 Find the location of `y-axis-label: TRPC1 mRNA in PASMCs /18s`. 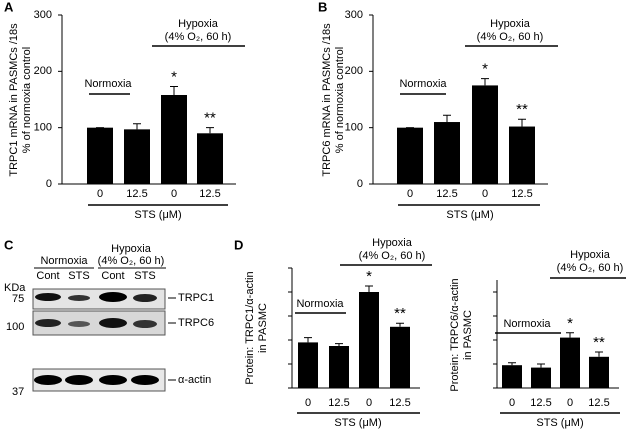

y-axis-label: TRPC1 mRNA in PASMCs /18s is located at coordinates (14, 100).